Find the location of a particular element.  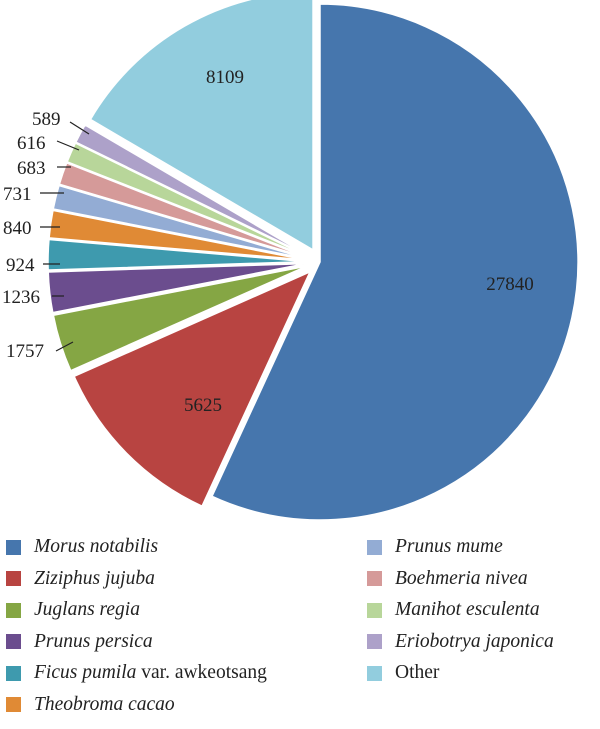

legend-label: Ziziphus jujuba is located at coordinates (94, 579).